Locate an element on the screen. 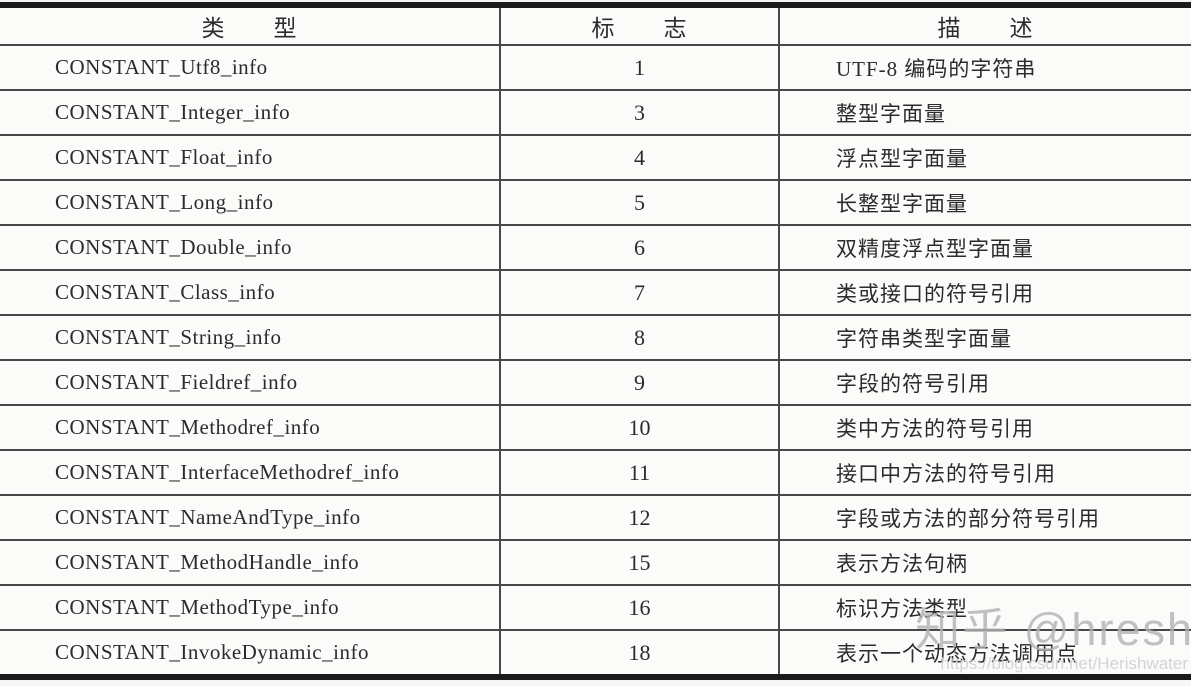 The image size is (1191, 686). cell-type: CONSTANT_Fieldref_info is located at coordinates (250, 382).